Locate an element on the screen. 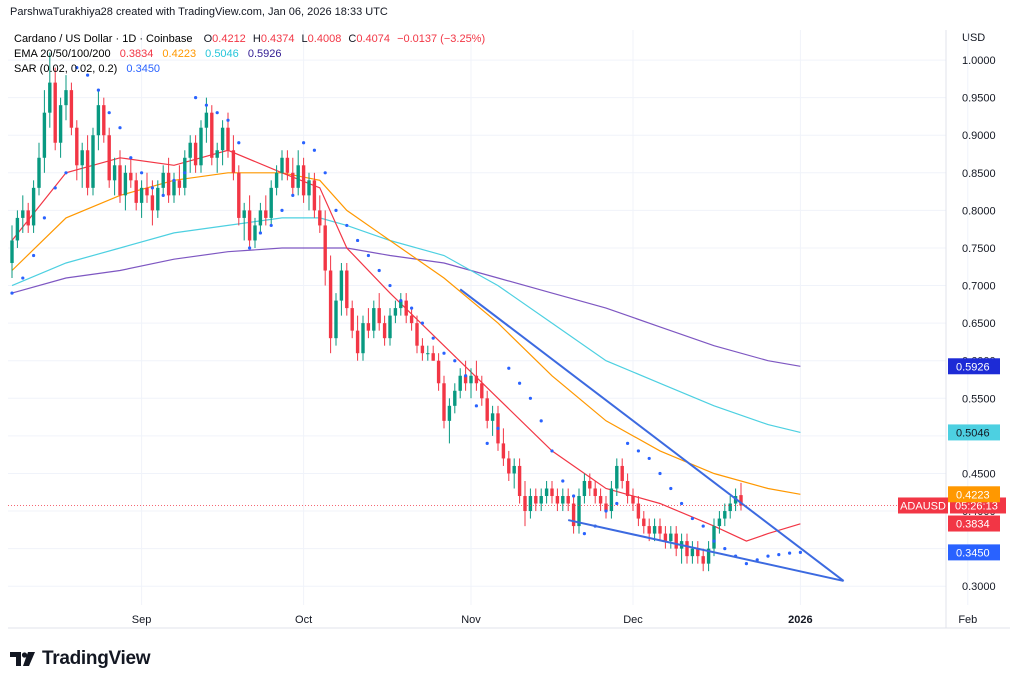 The width and height of the screenshot is (1024, 685). legend-ohlc-low-key: L is located at coordinates (305, 39).